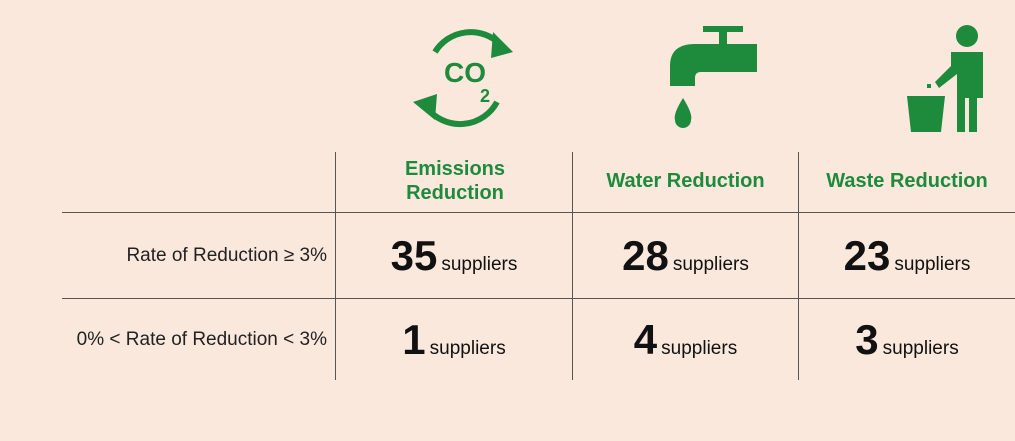 The width and height of the screenshot is (1015, 441). I want to click on svg-text: CO, so click(465, 72).